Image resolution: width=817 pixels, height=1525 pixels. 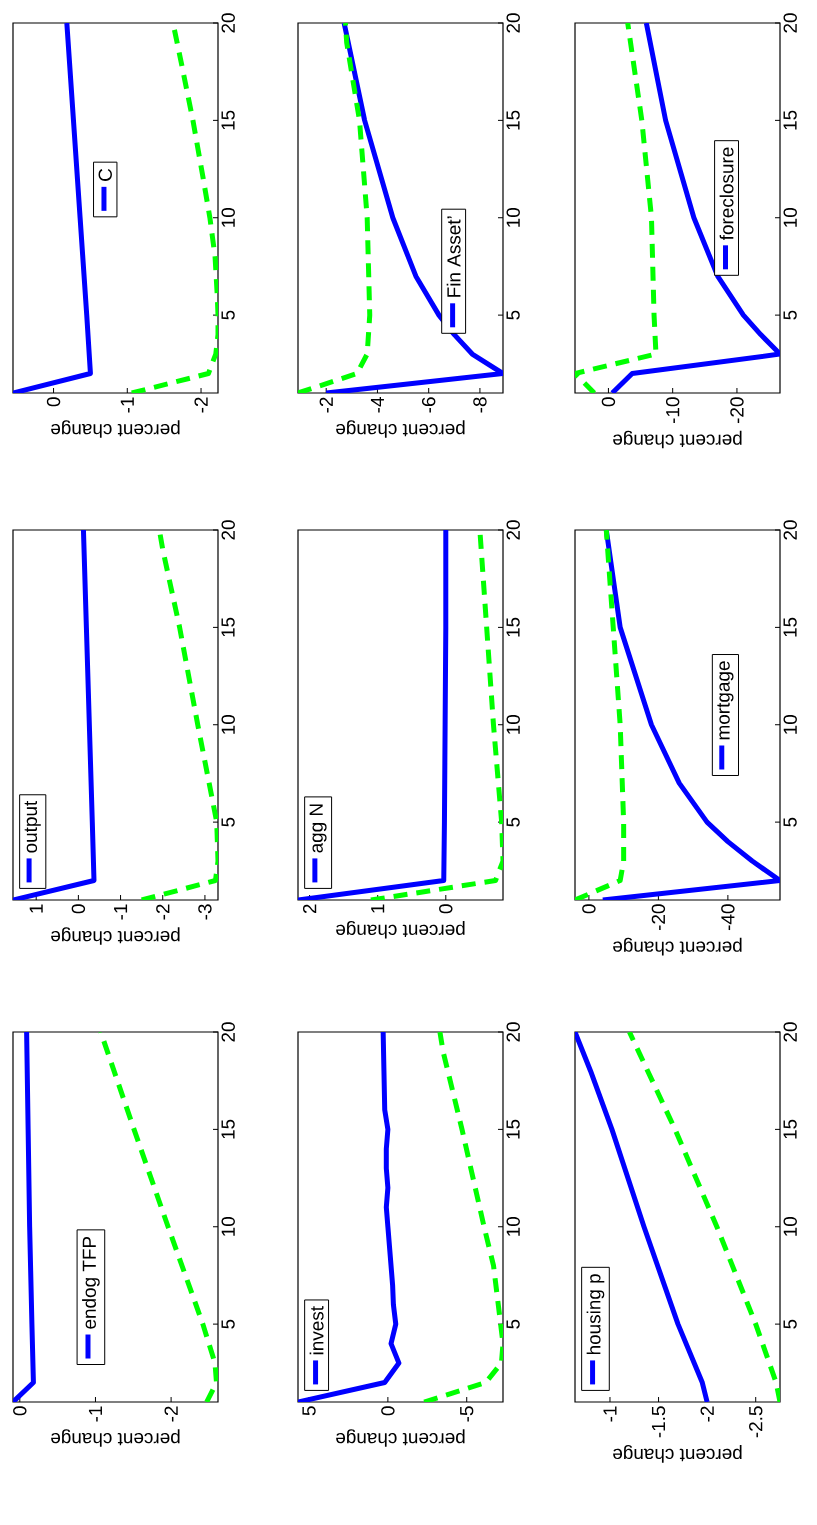 I want to click on x-tick-label: -4, so click(x=377, y=405).